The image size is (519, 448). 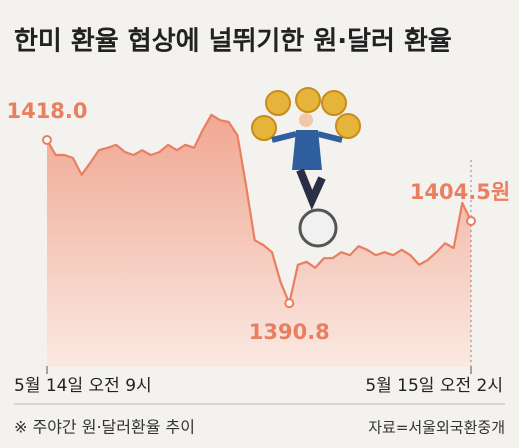 What do you see at coordinates (233, 42) in the screenshot?
I see `chart-title: 한미 환율 협상에 널뛰기한 원·달러 환율` at bounding box center [233, 42].